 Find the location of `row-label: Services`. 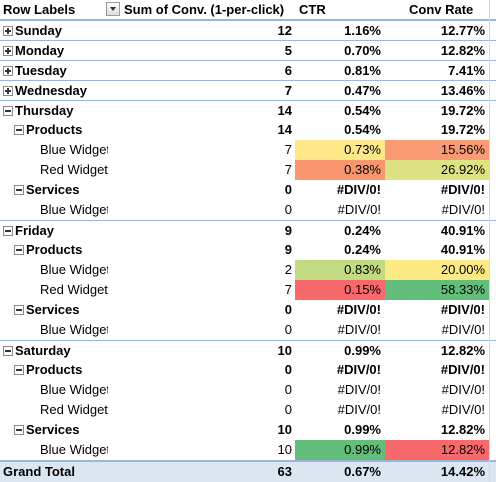

row-label: Services is located at coordinates (54, 430).